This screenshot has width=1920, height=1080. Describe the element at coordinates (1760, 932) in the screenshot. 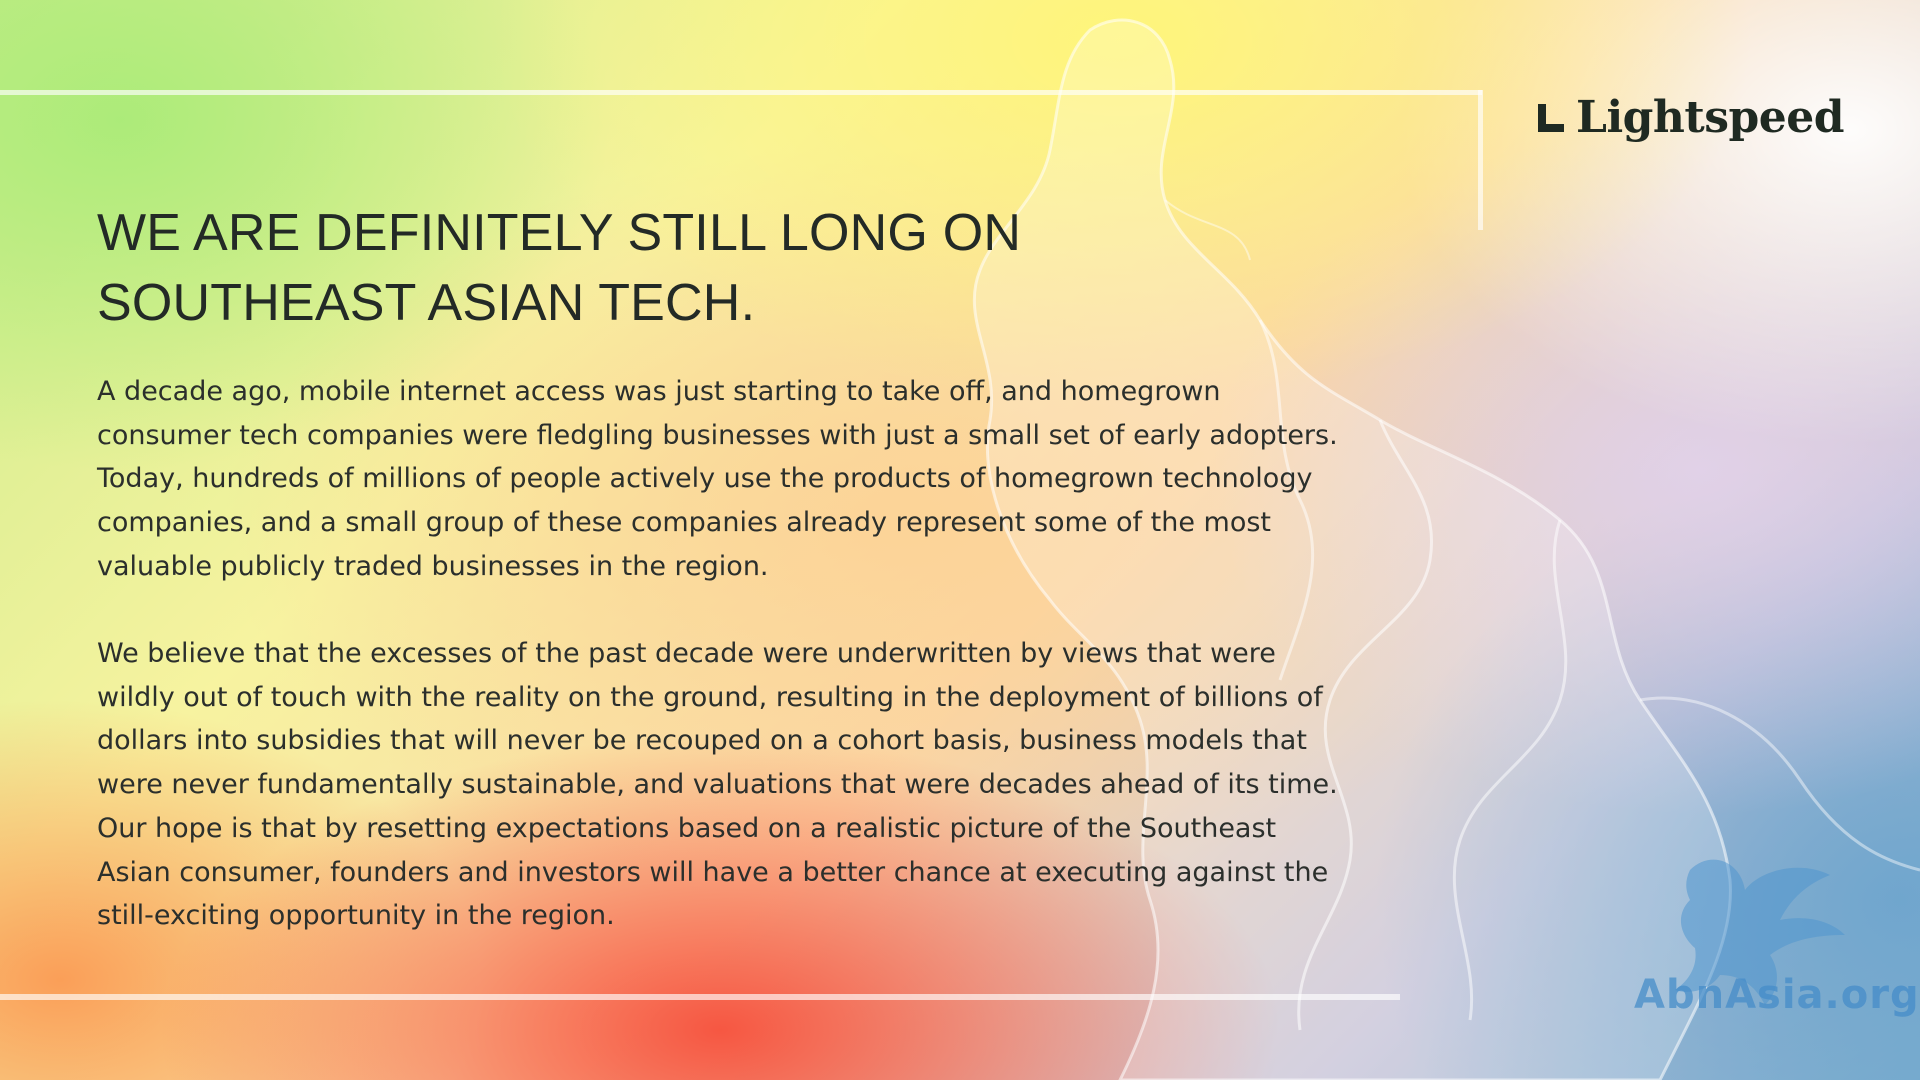

I see `bird-emblem-icon` at that location.